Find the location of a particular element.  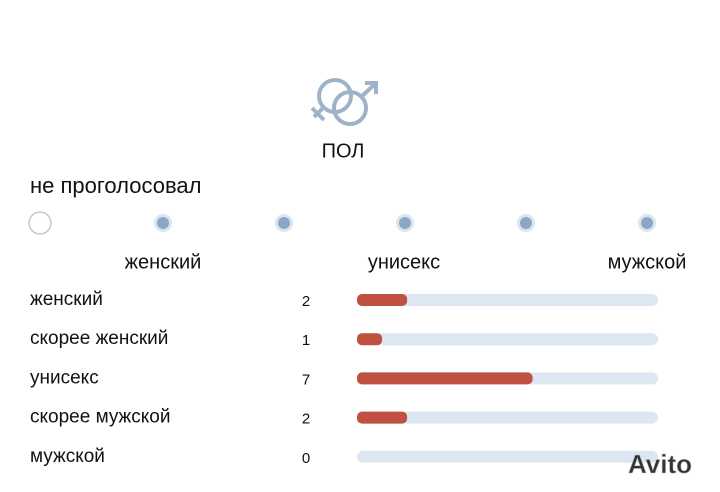

vote-count: 0 is located at coordinates (306, 458).